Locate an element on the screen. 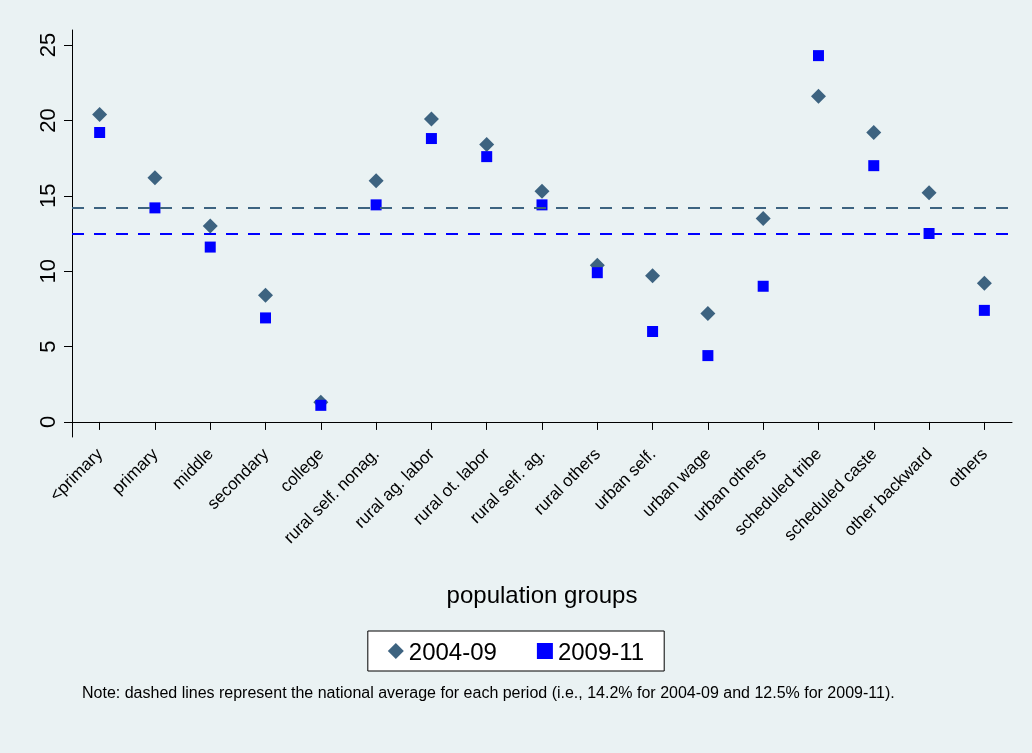 Image resolution: width=1032 pixels, height=753 pixels. y-tick-label: 5 is located at coordinates (47, 346).